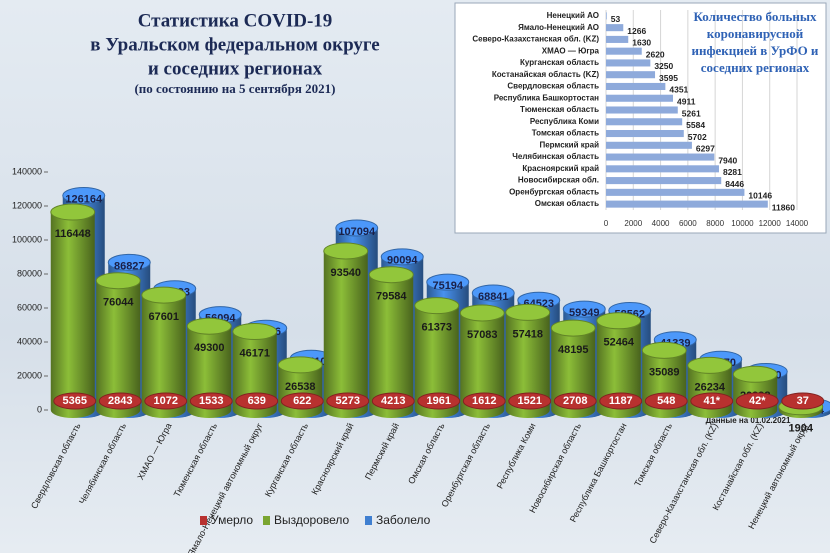  Describe the element at coordinates (633, 223) in the screenshot. I see `x-tick-label: 2000` at that location.